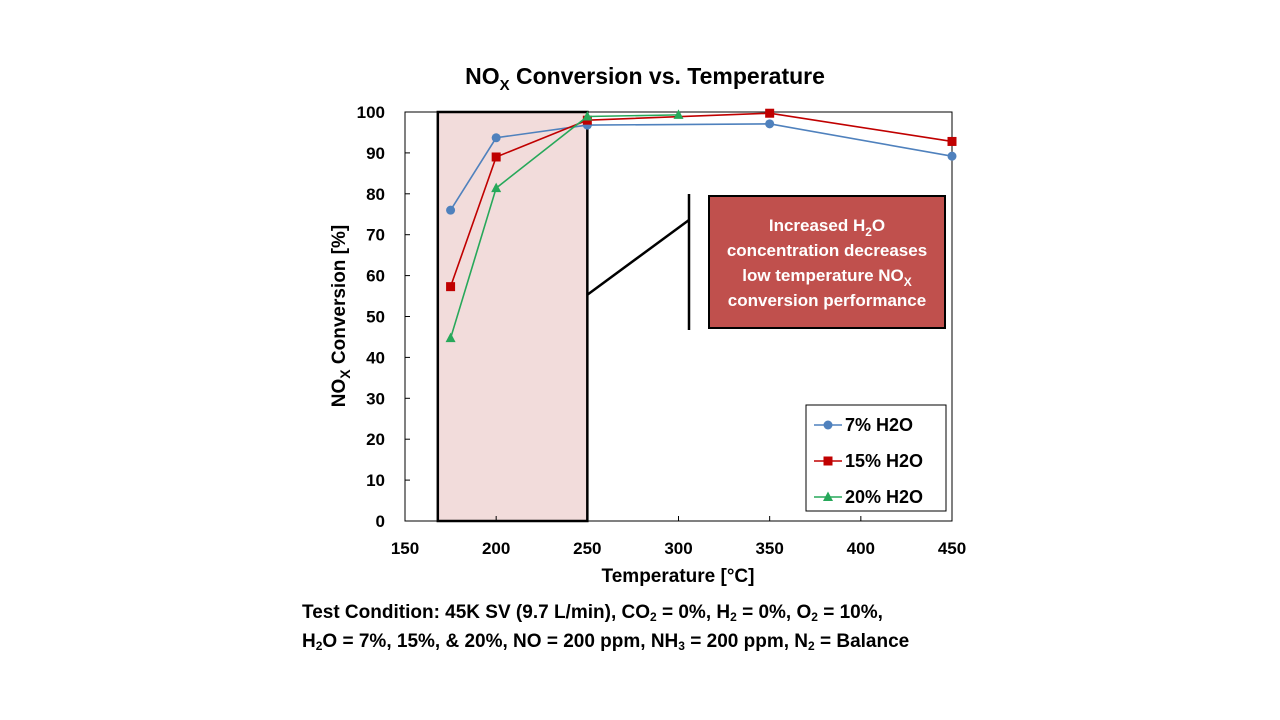 This screenshot has height=720, width=1280. Describe the element at coordinates (375, 153) in the screenshot. I see `y-tick-label: 90` at that location.